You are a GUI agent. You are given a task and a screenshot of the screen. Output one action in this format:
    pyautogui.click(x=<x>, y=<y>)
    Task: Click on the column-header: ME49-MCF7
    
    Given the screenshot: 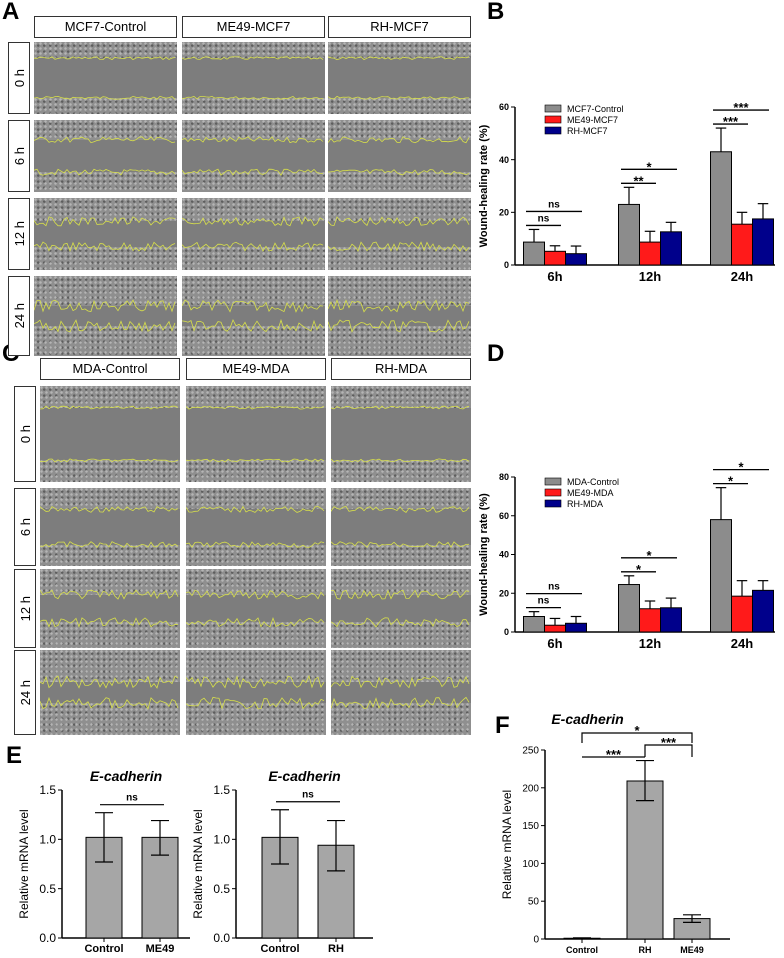 What is the action you would take?
    pyautogui.click(x=253, y=27)
    